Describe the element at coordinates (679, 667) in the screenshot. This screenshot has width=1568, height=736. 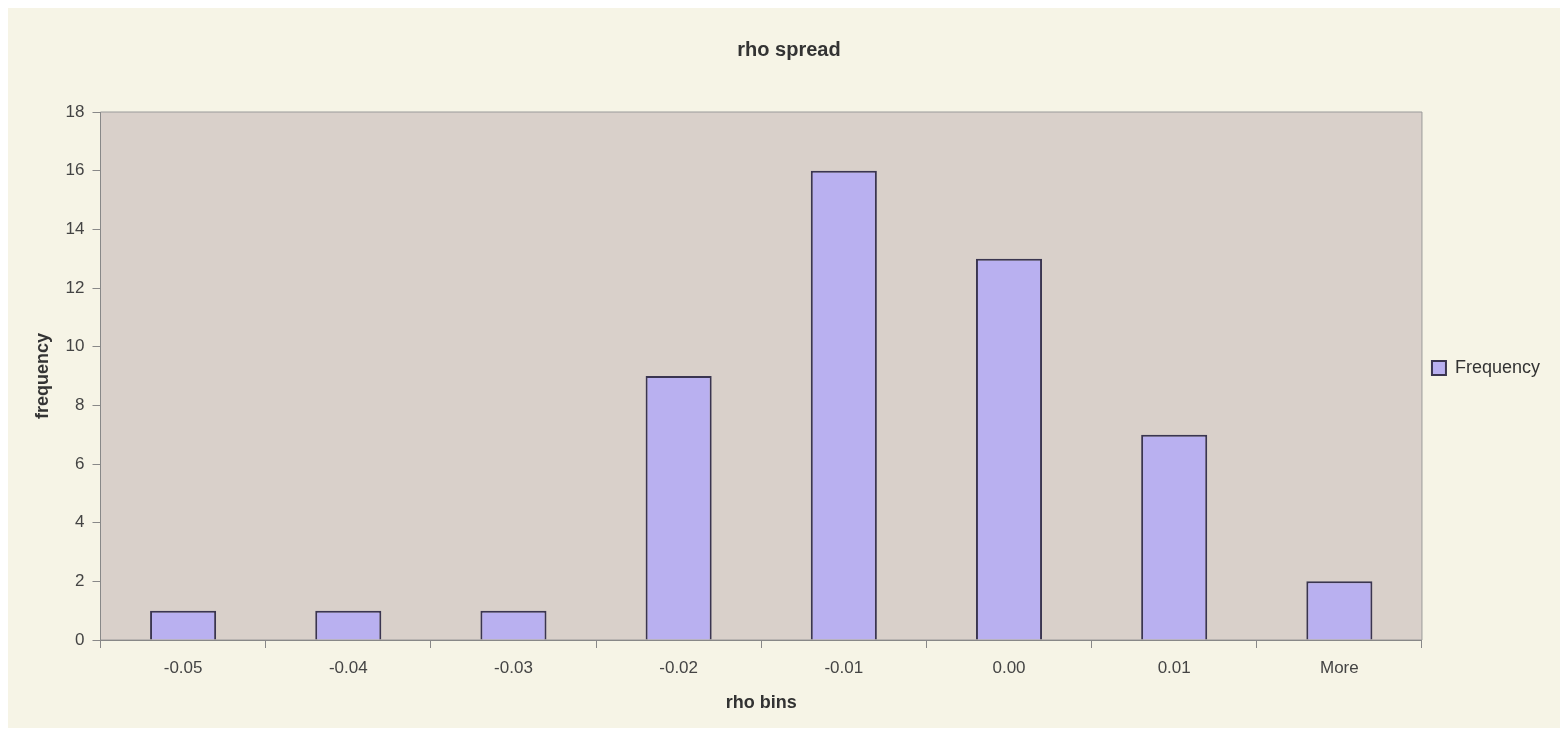
I see `x-tick-label: -0.02` at that location.